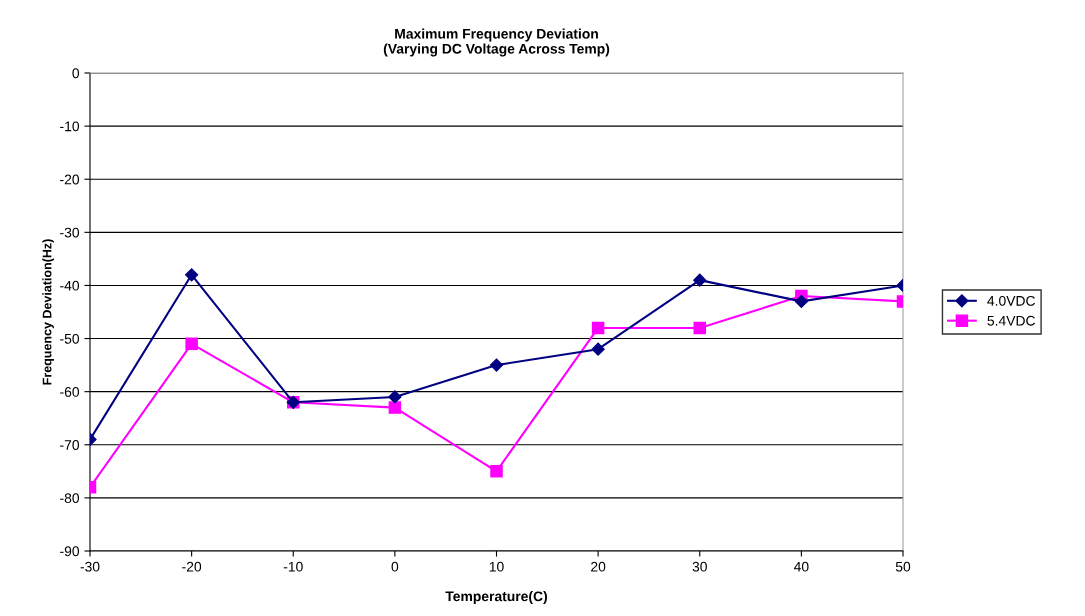 The image size is (1085, 616). What do you see at coordinates (801, 566) in the screenshot?
I see `x-tick-label: 40` at bounding box center [801, 566].